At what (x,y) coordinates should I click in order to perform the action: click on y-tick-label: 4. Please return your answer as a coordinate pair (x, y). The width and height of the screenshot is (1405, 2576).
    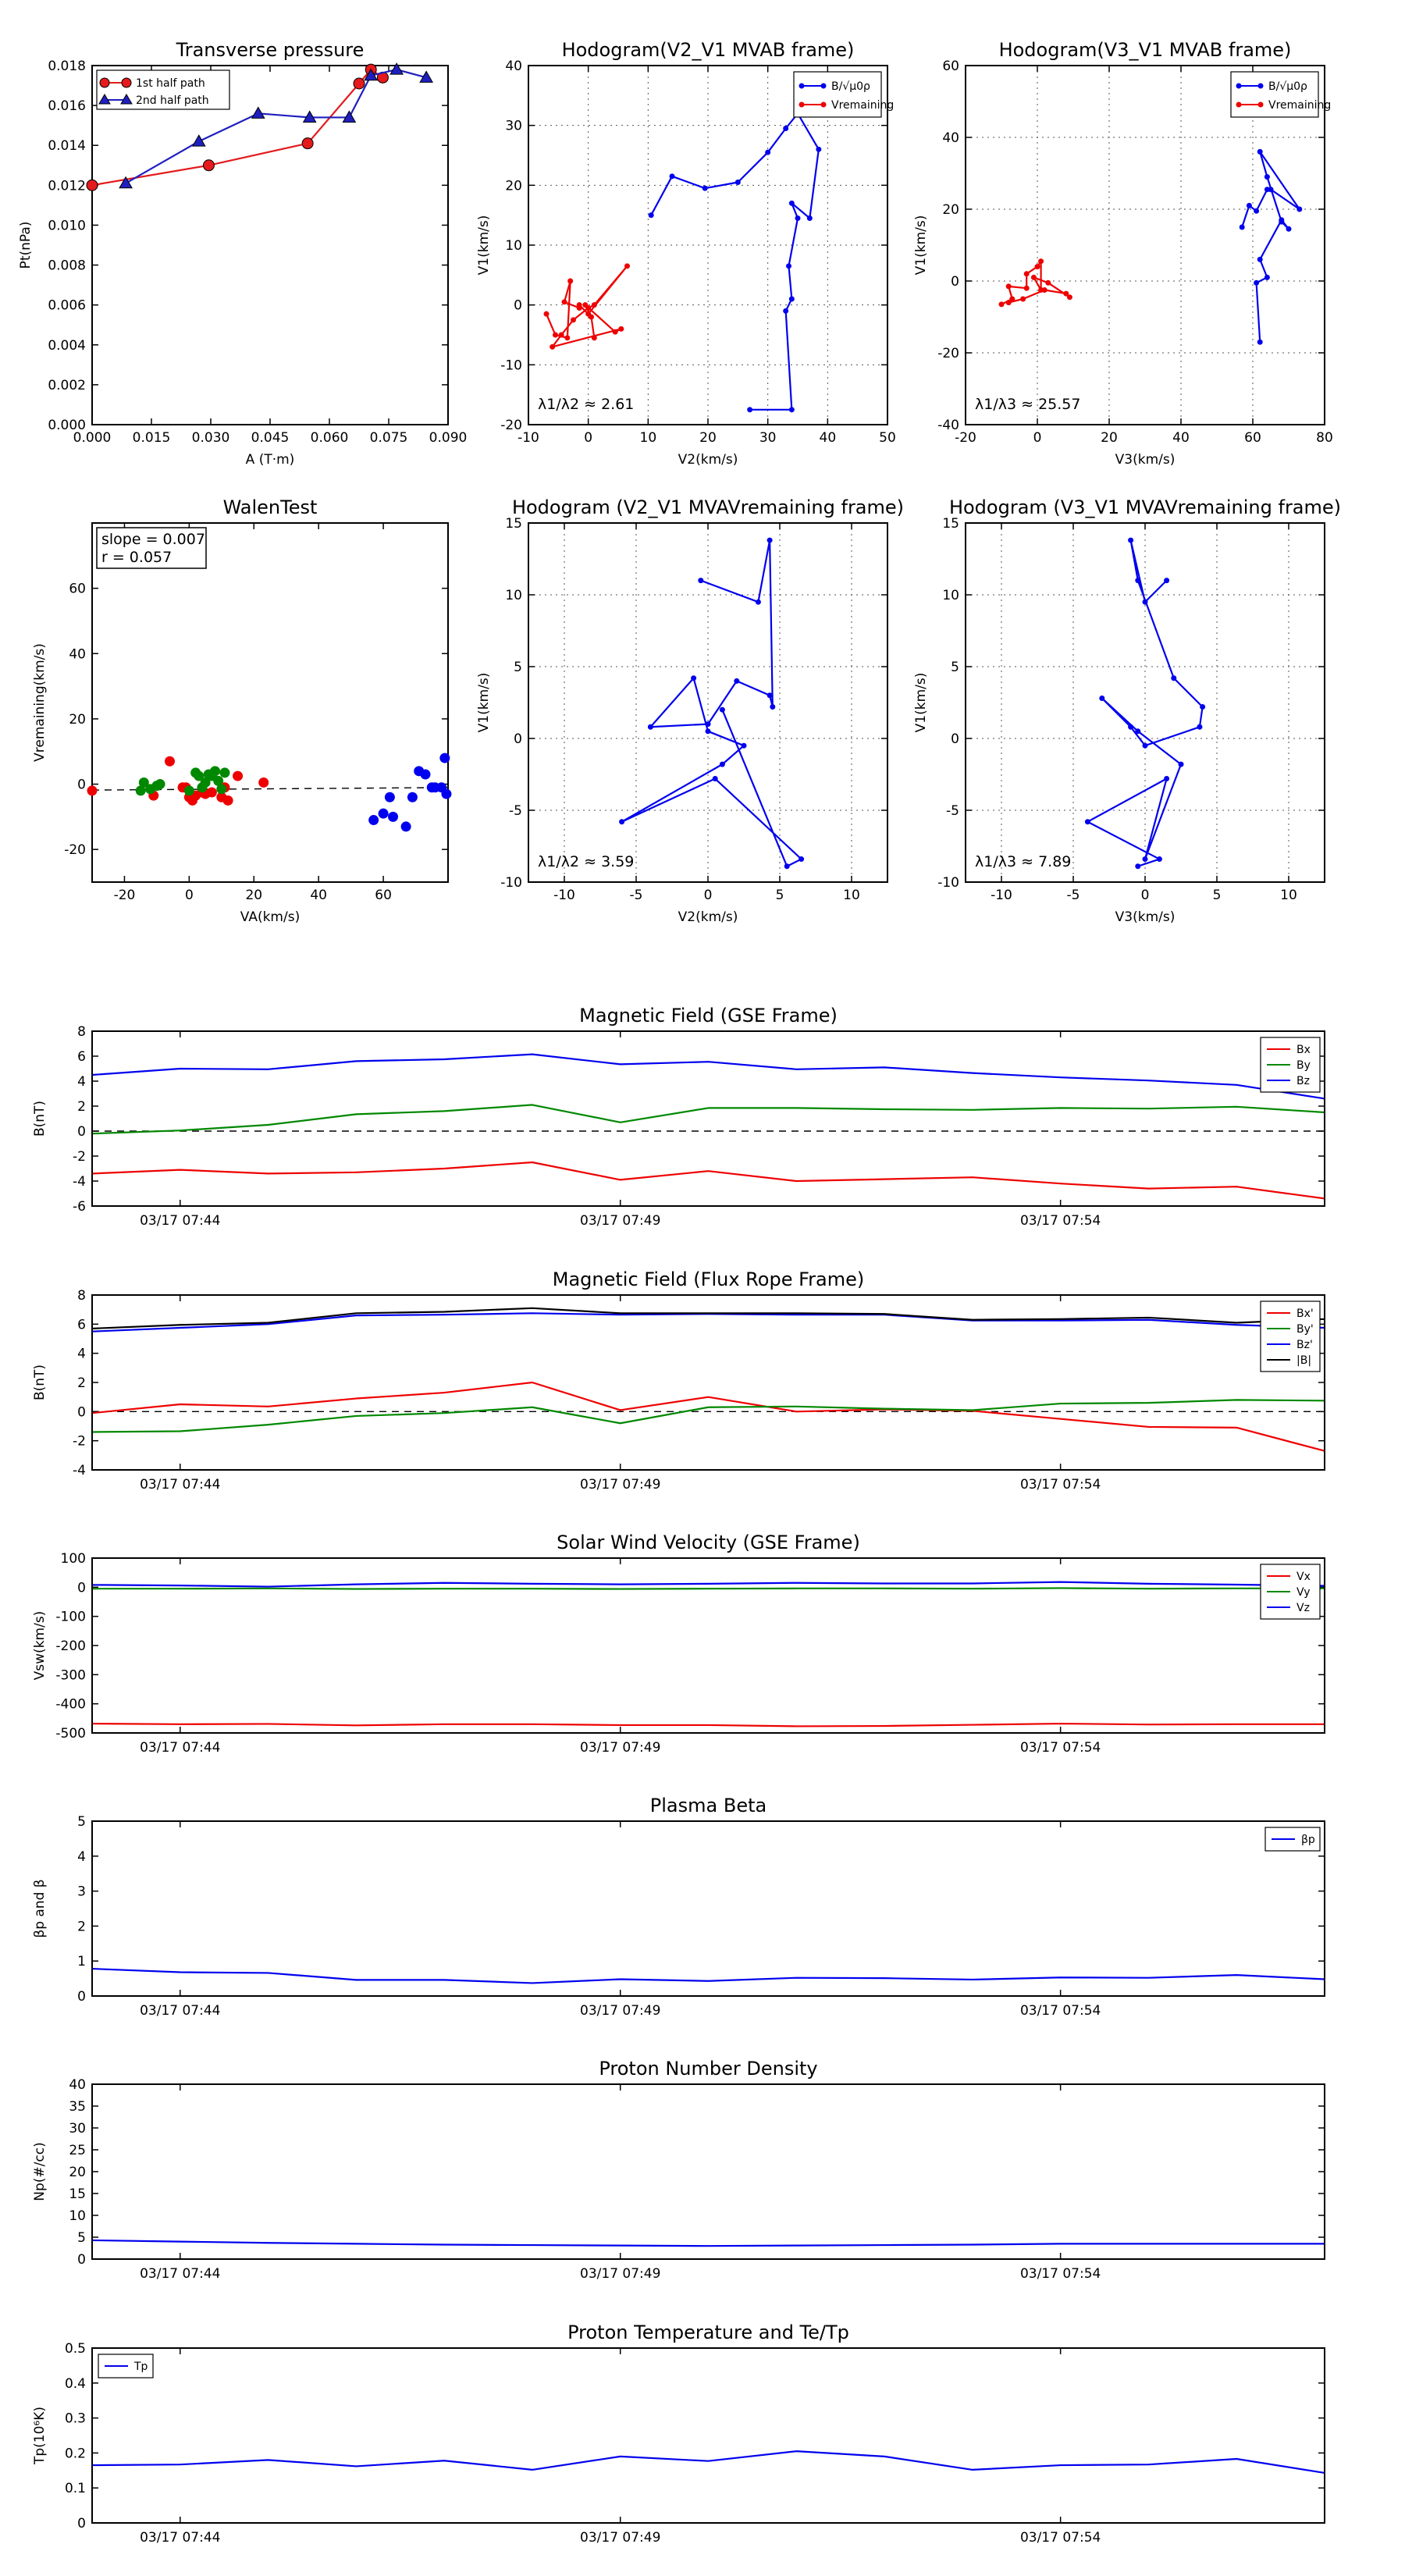
    Looking at the image, I should click on (81, 1082).